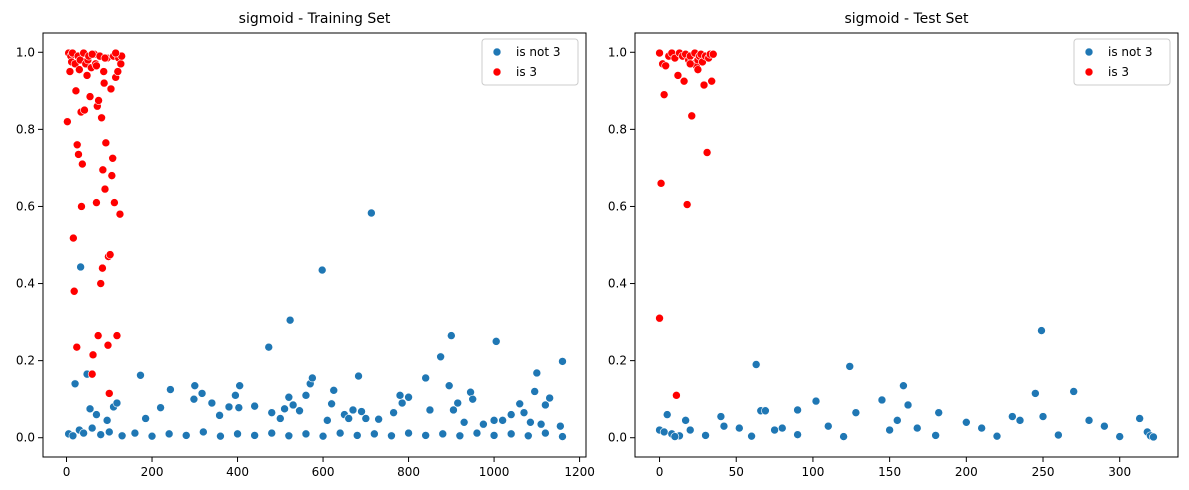 This screenshot has height=490, width=1189. Describe the element at coordinates (1118, 72) in the screenshot. I see `legend-label: is 3` at that location.